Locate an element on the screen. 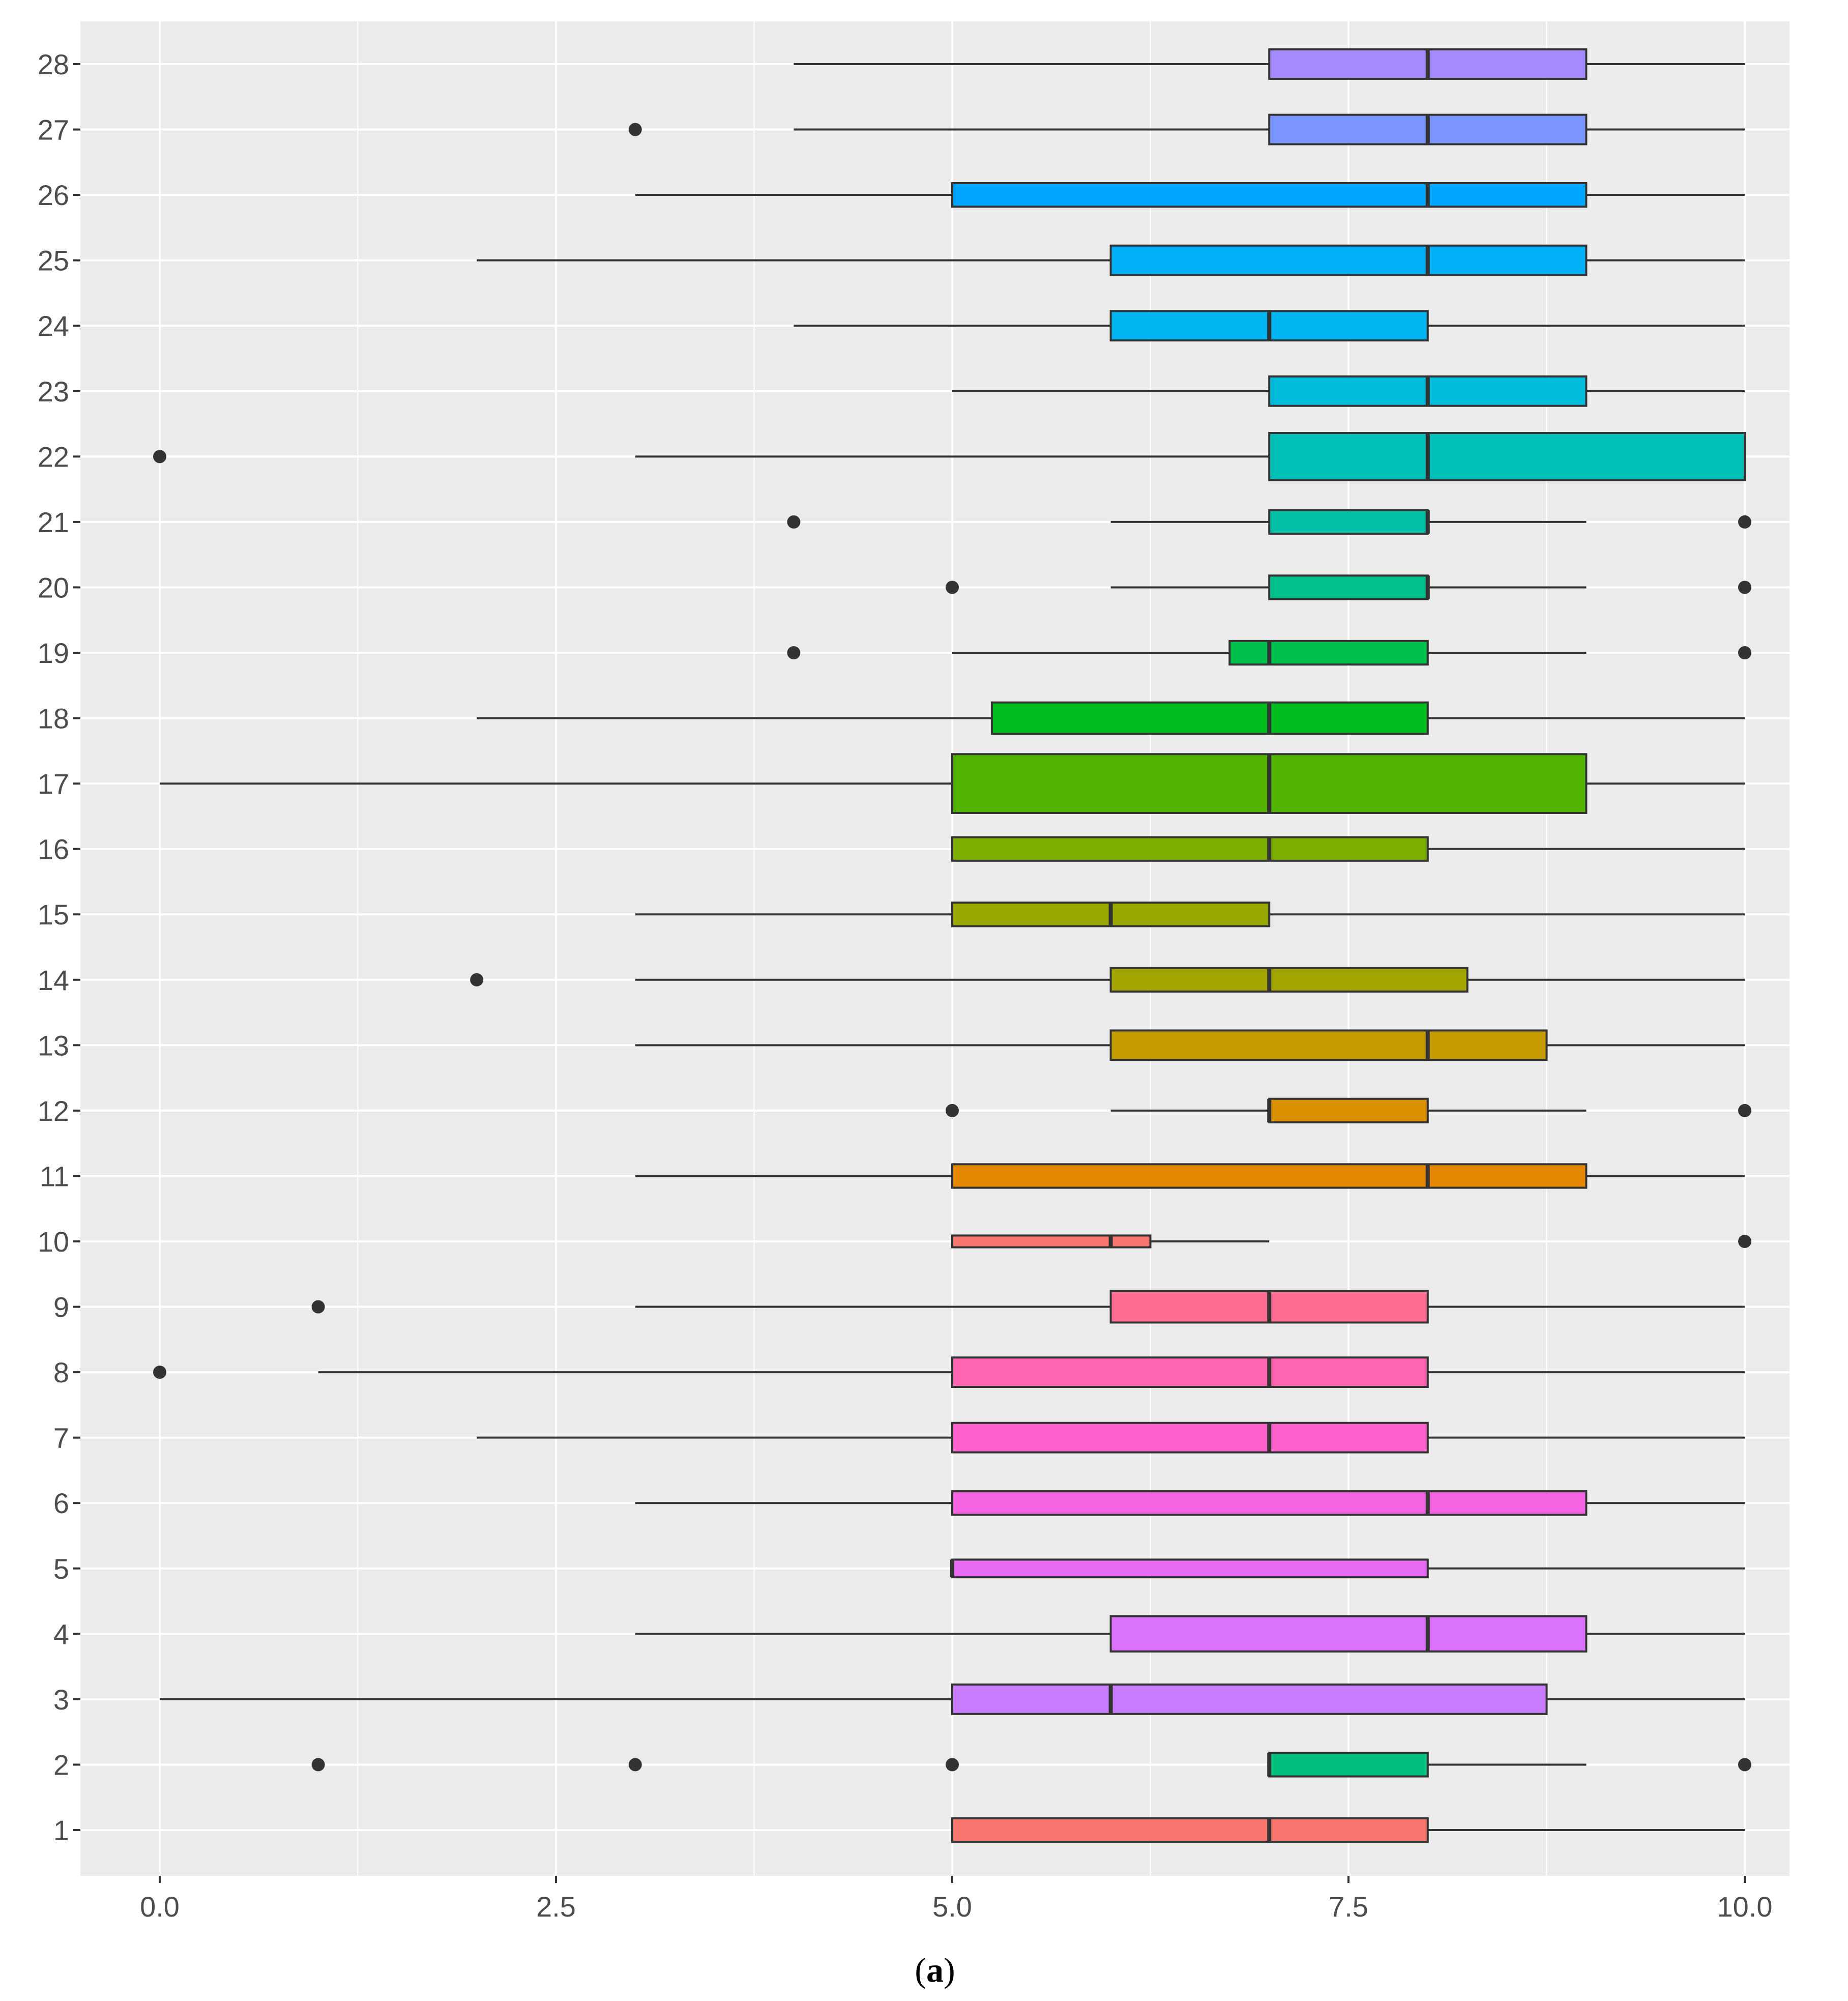 The image size is (1848, 2001). caption-open: ( is located at coordinates (920, 1970).